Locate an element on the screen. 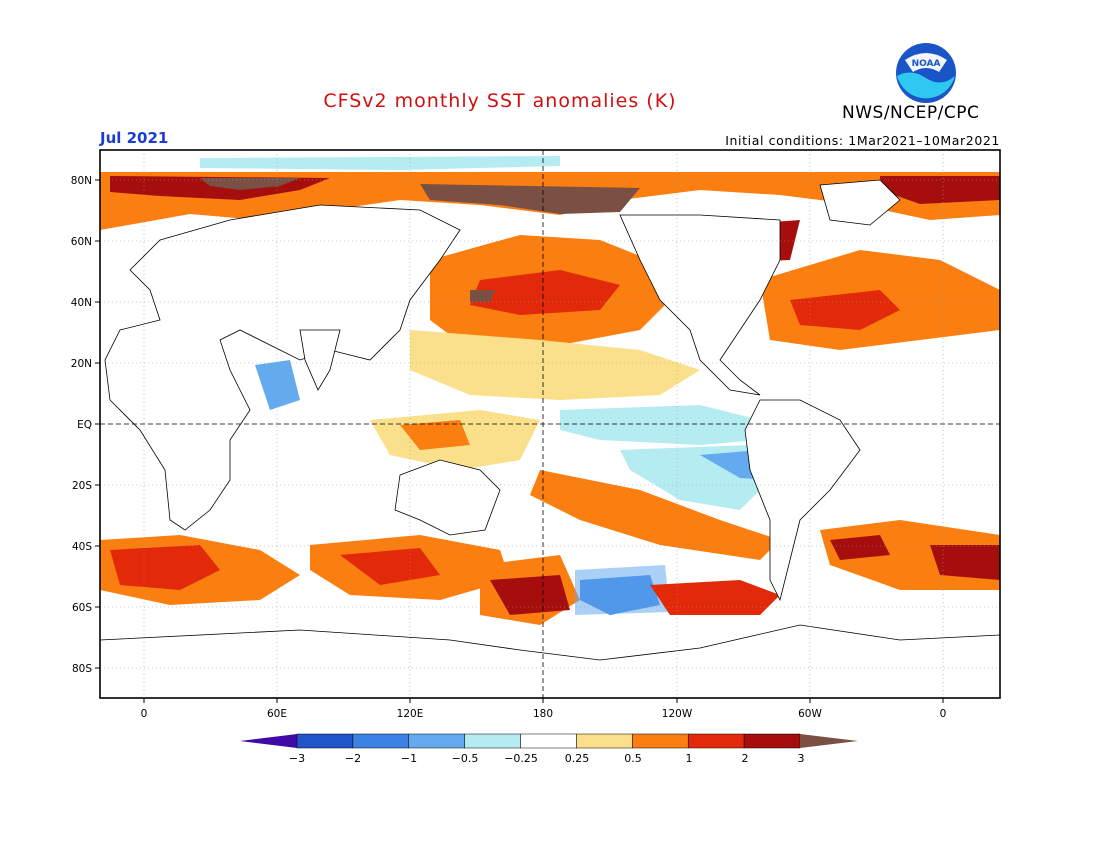  lat-label: 20N is located at coordinates (81, 364).